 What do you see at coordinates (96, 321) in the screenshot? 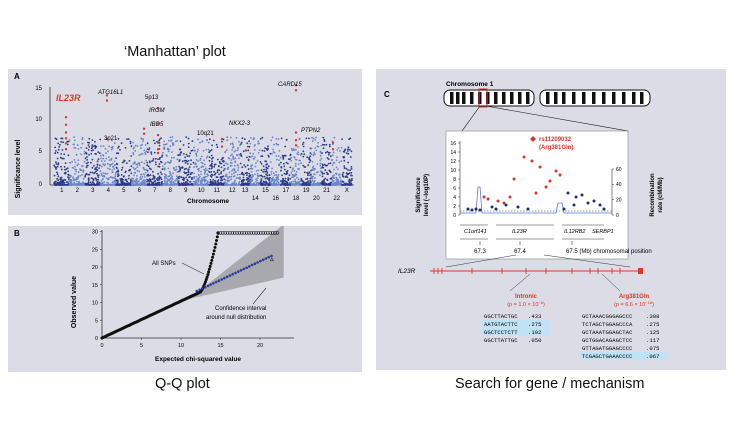
I see `qq-ytick-label: 5` at bounding box center [96, 321].